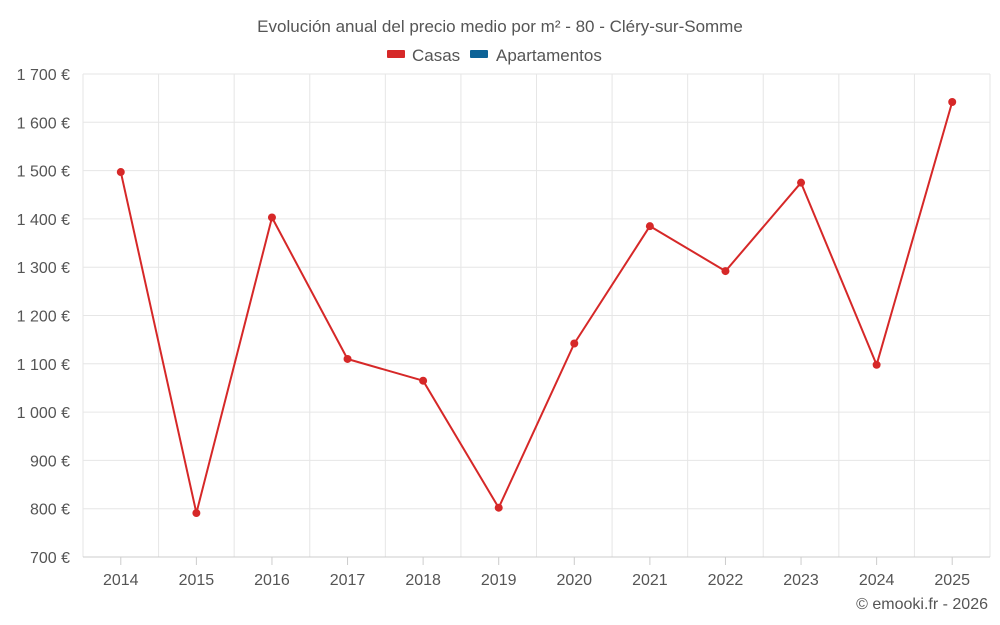 Image resolution: width=1000 pixels, height=625 pixels. I want to click on data-point-casas-2022, so click(725, 271).